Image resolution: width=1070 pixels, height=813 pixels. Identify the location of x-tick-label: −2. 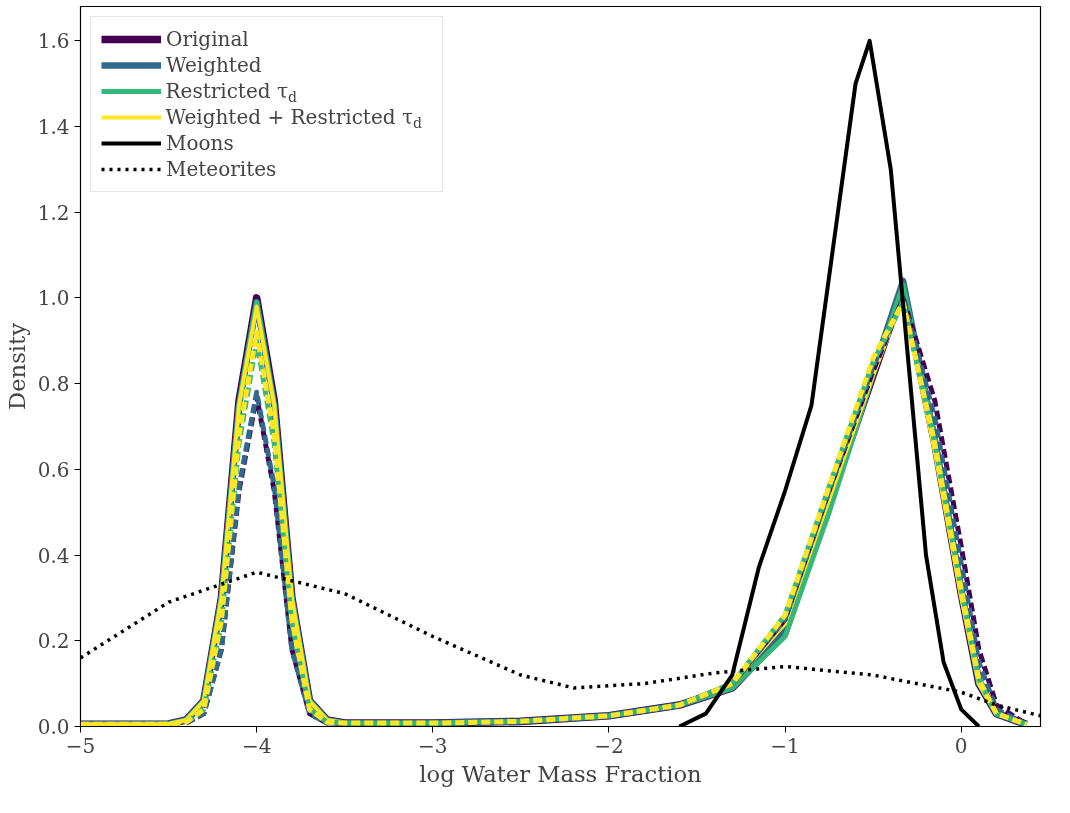
(609, 745).